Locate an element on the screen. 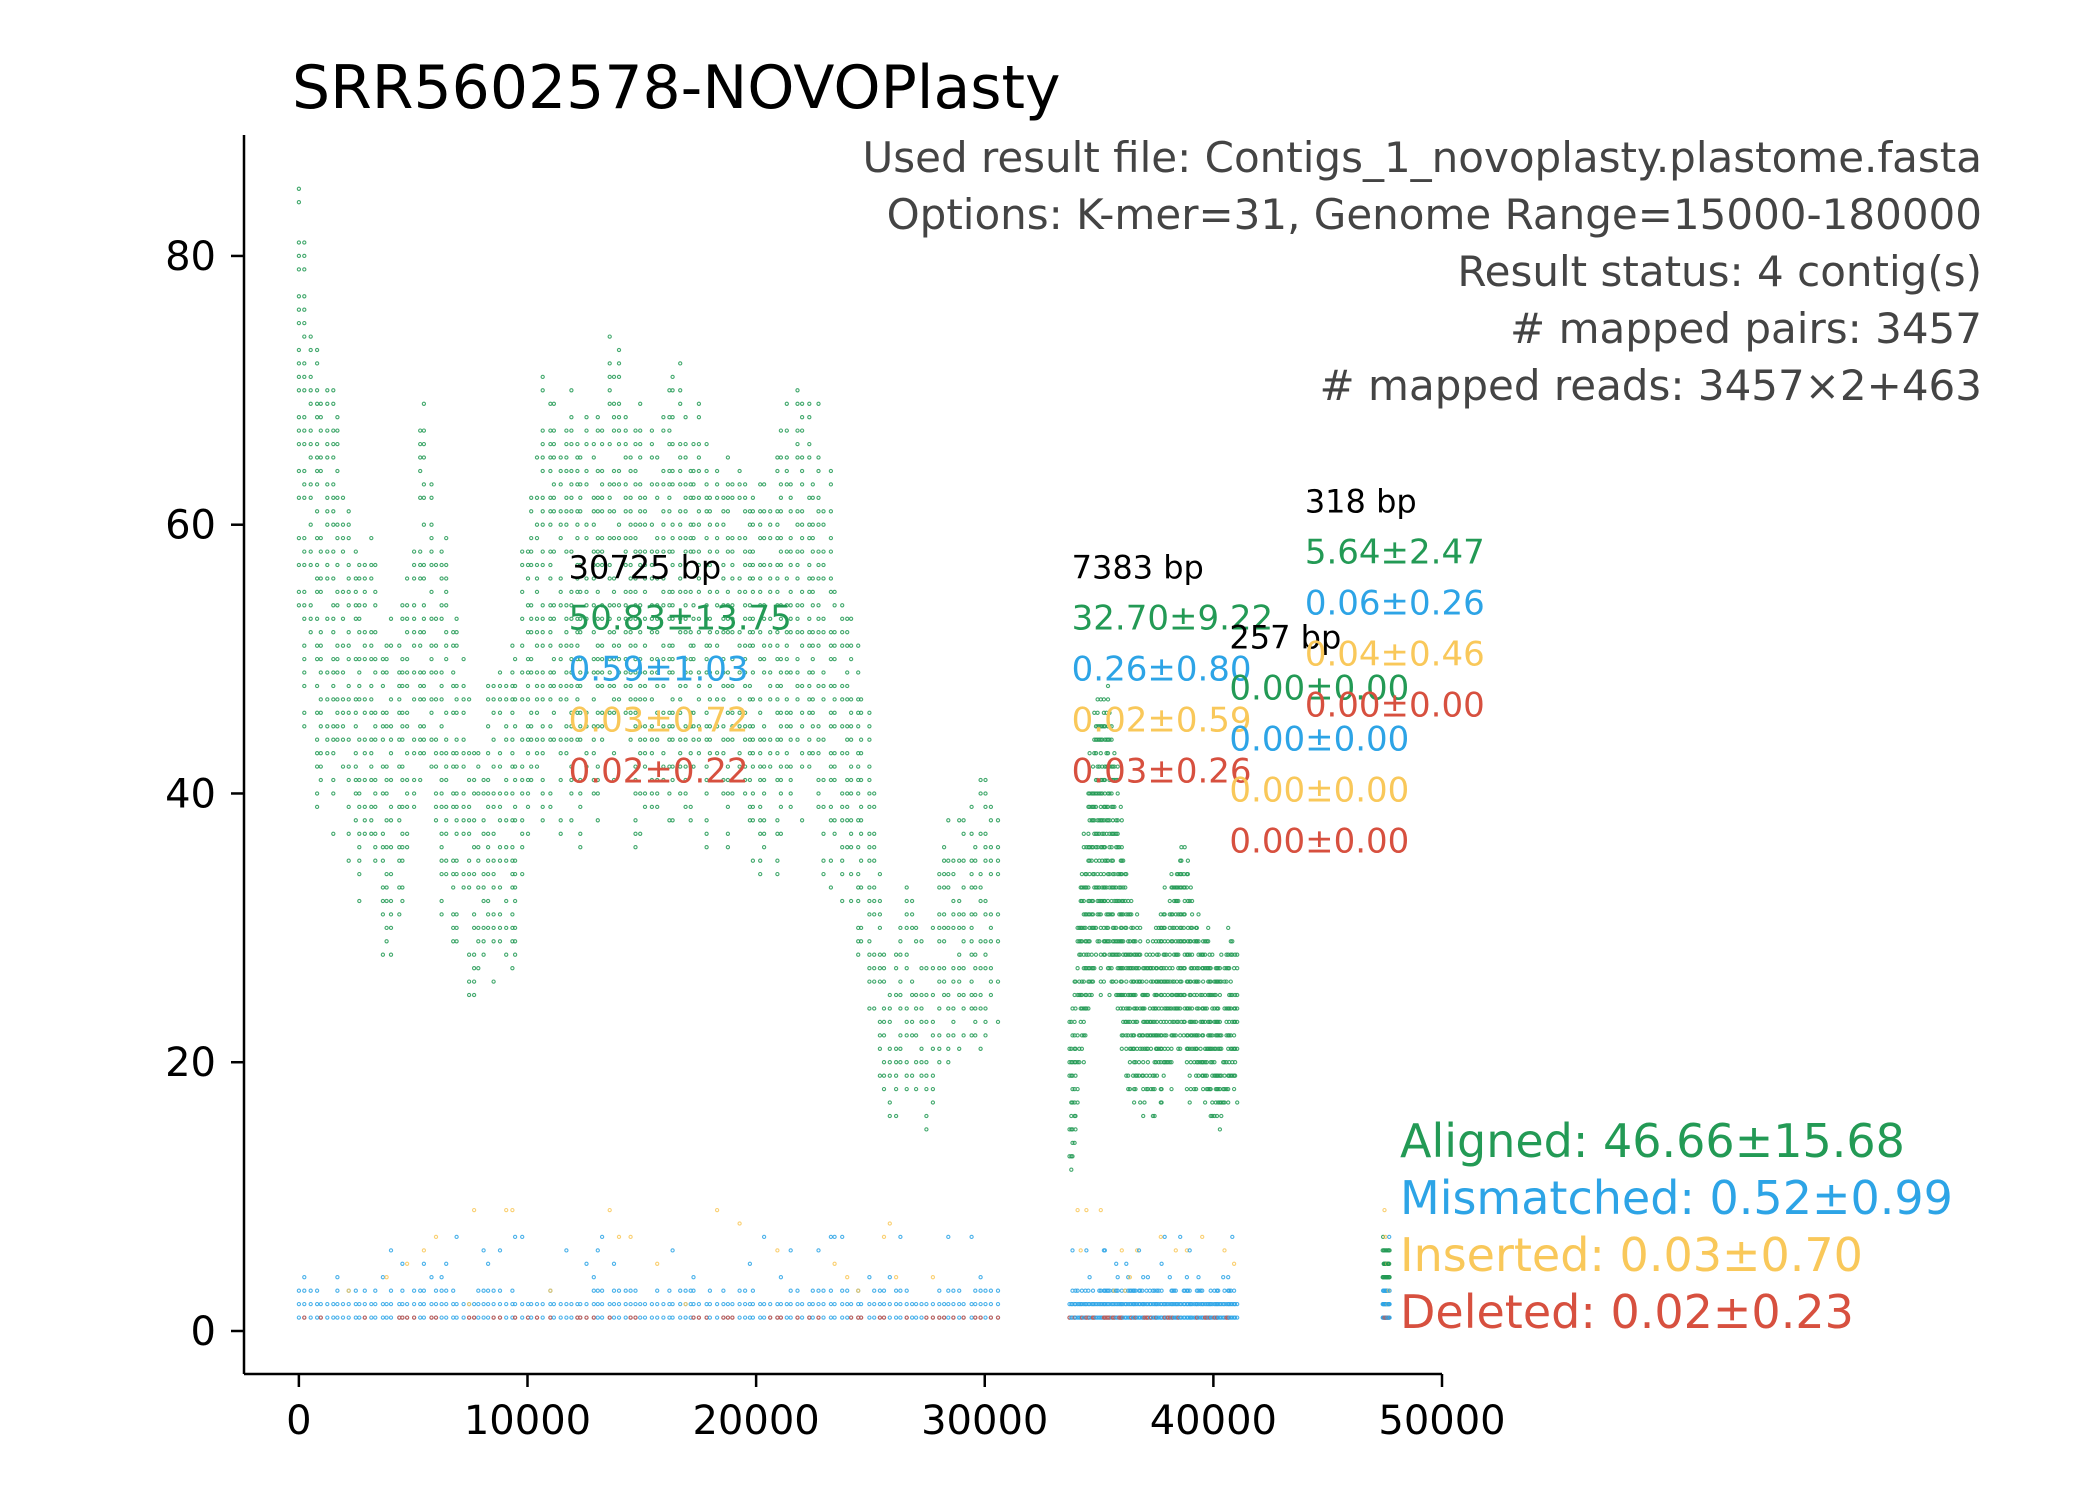 The height and width of the screenshot is (1500, 2092). contig-deleted-label: 0.02±0.22 is located at coordinates (659, 771).